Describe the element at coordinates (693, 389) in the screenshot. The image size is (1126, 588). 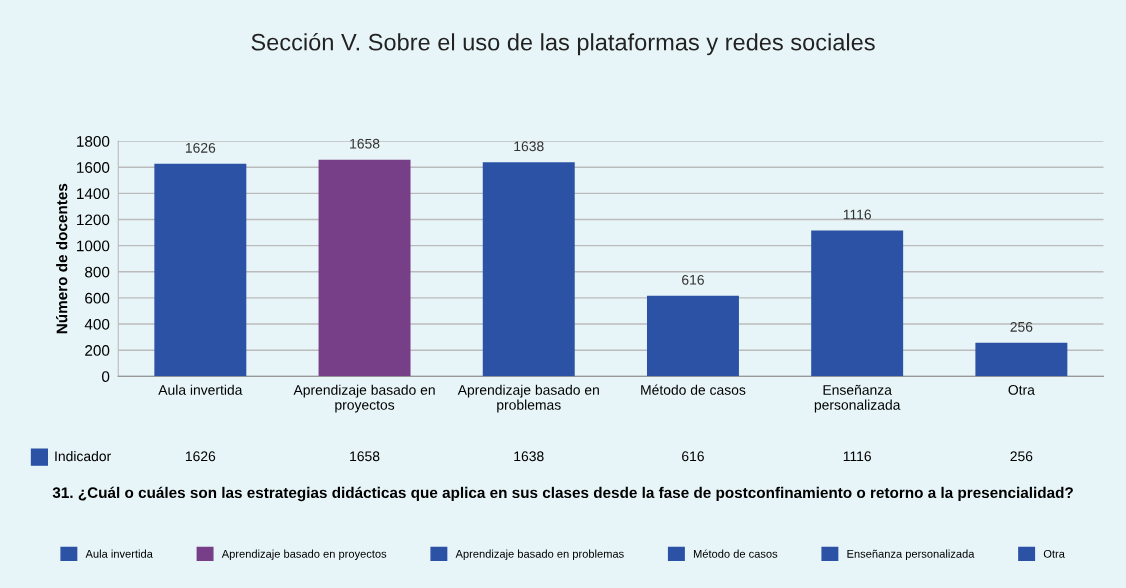
I see `x-tick-label: Método de casos` at that location.